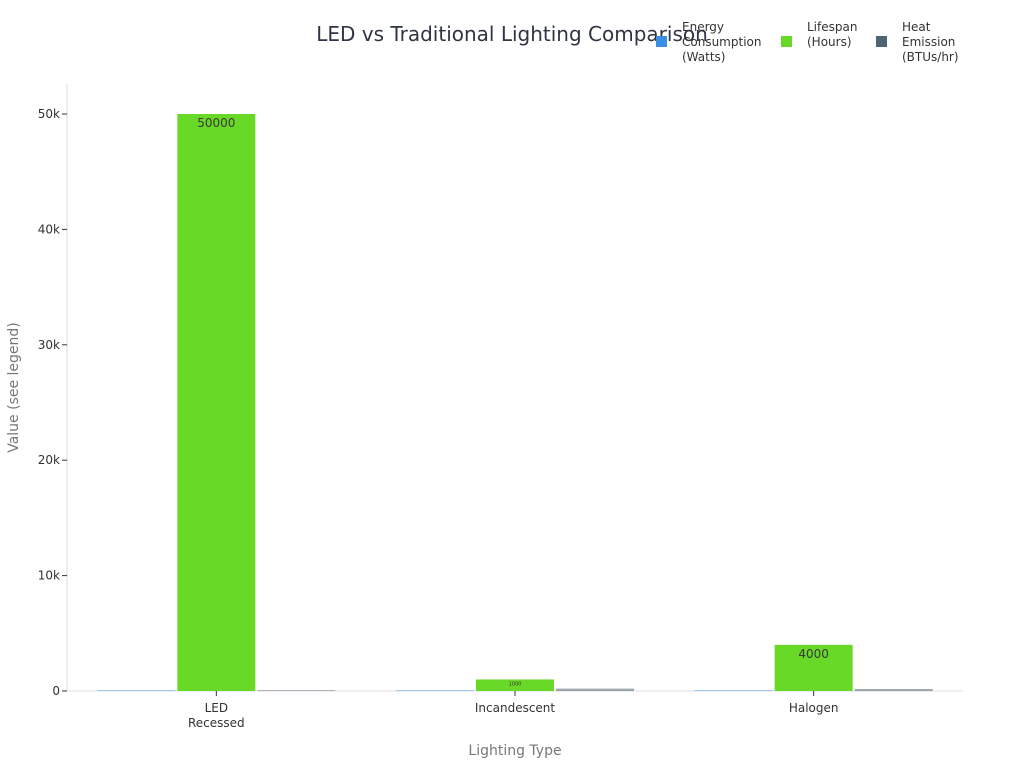 Image resolution: width=1024 pixels, height=768 pixels. Describe the element at coordinates (832, 34) in the screenshot. I see `legend-label-lifespan: Lifespan (Hours)` at that location.